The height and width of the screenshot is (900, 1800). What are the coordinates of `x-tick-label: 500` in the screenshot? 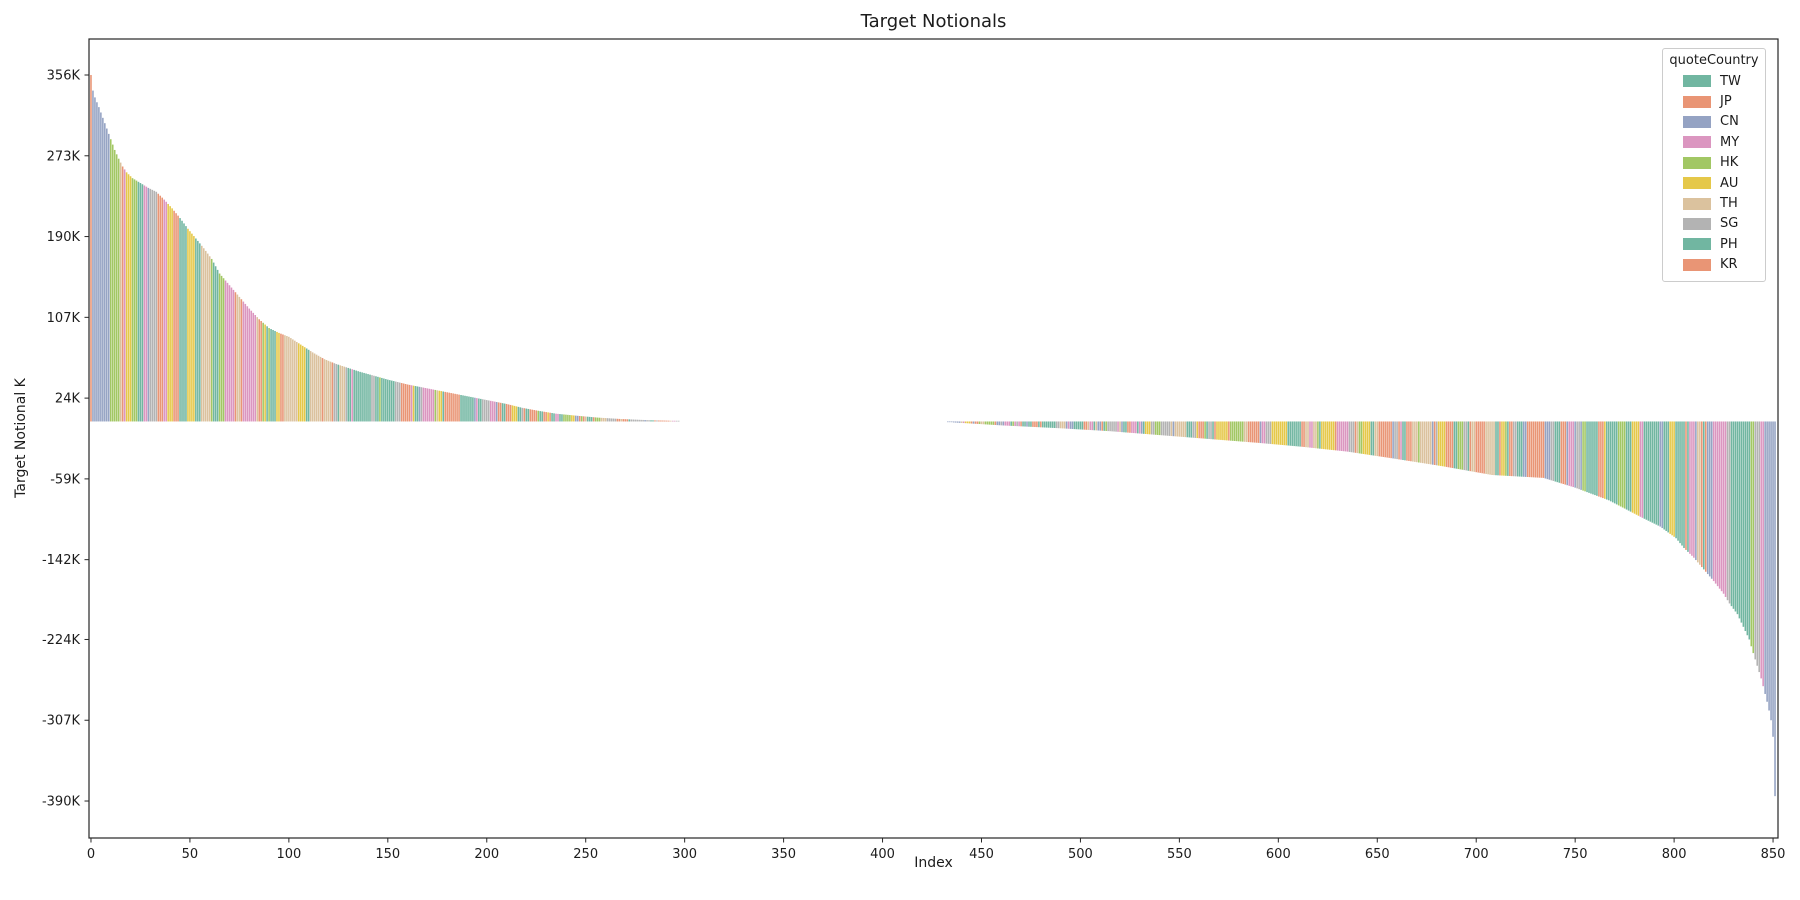 It's located at (1080, 854).